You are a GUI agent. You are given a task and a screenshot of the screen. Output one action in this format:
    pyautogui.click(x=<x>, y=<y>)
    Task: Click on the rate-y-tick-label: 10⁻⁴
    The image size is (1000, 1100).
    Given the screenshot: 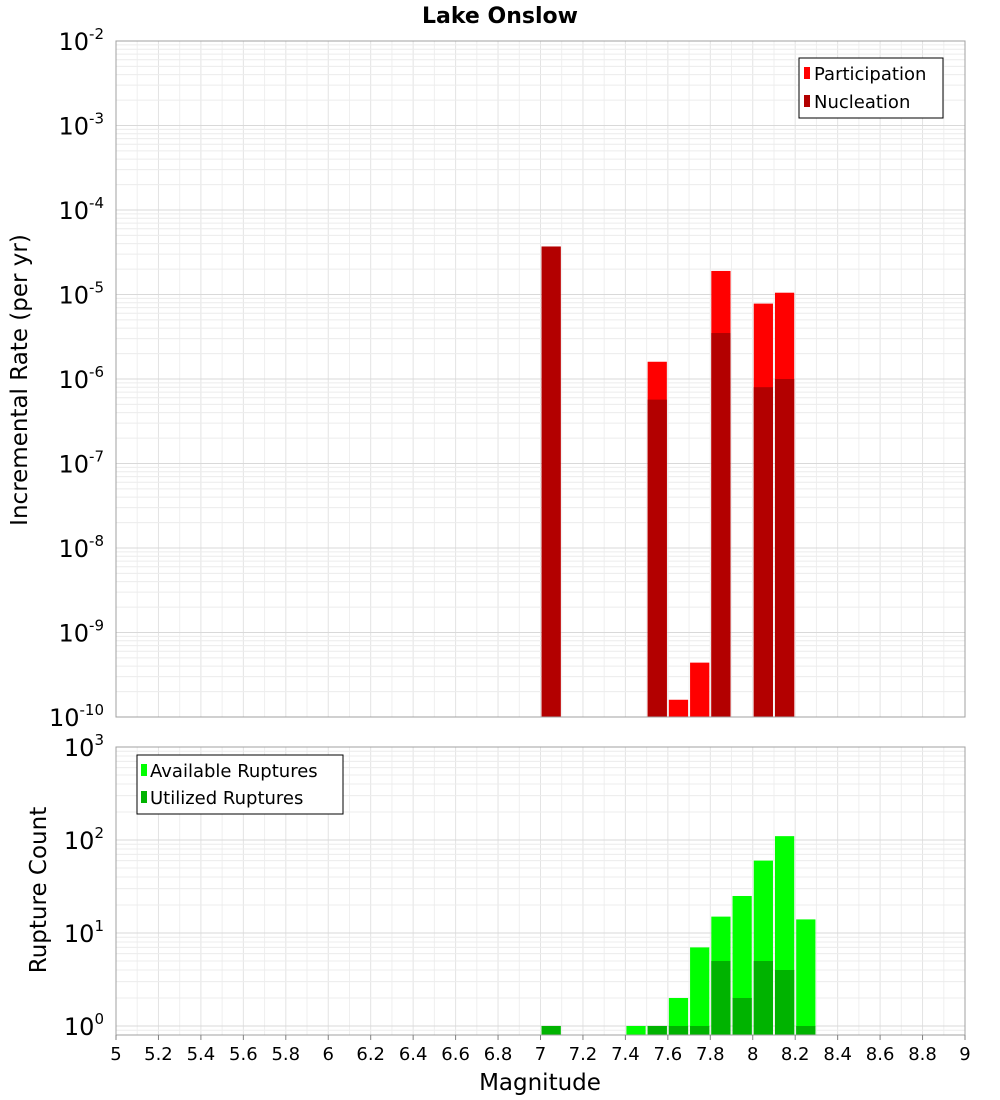 What is the action you would take?
    pyautogui.click(x=81, y=209)
    